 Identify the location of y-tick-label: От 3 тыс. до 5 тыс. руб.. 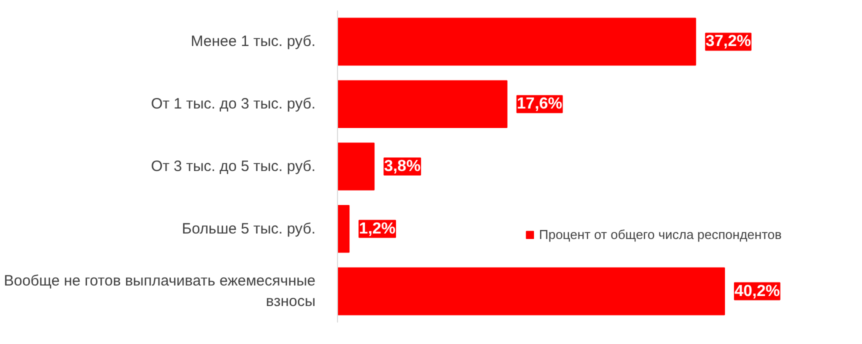
(233, 166).